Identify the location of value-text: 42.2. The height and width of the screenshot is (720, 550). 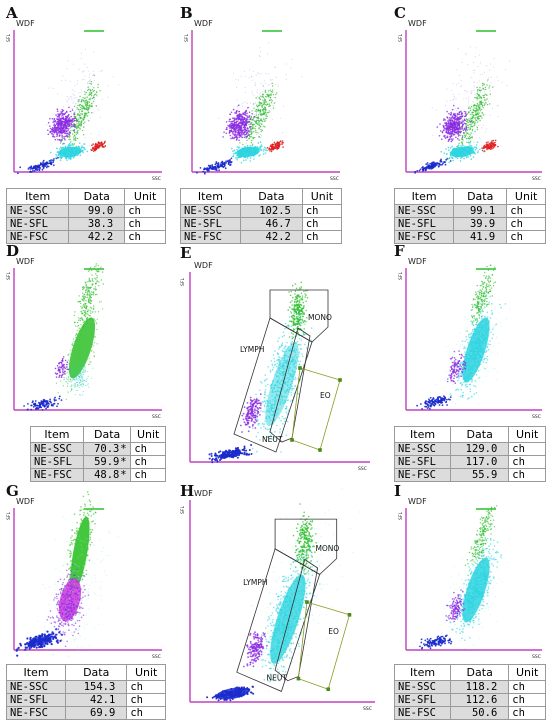
(278, 237).